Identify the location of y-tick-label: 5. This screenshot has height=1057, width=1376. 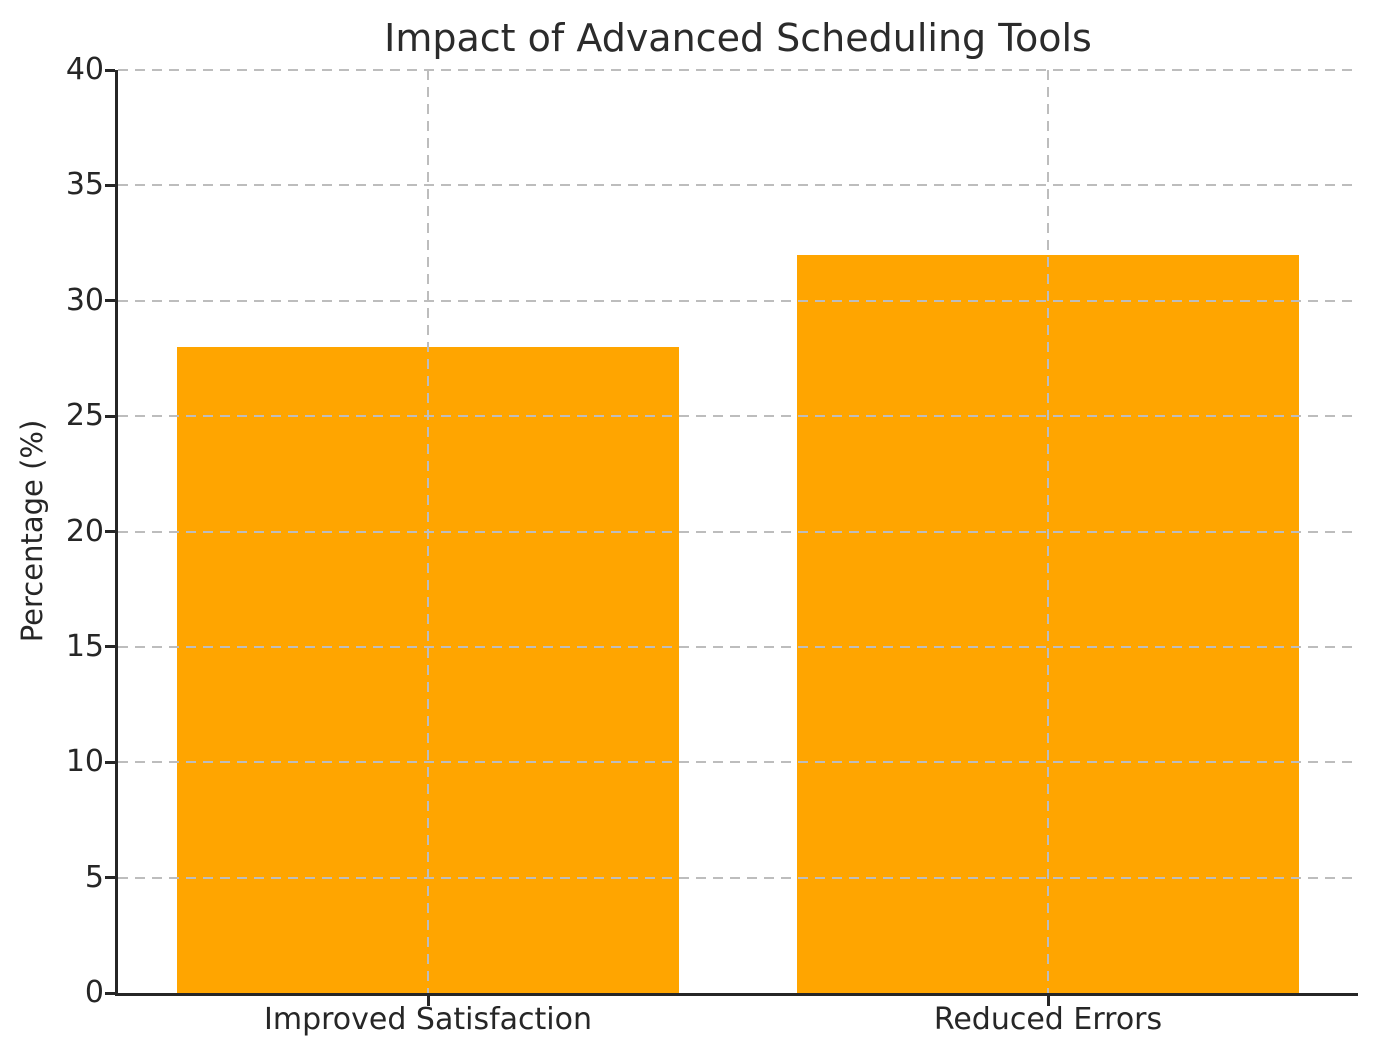
(94, 877).